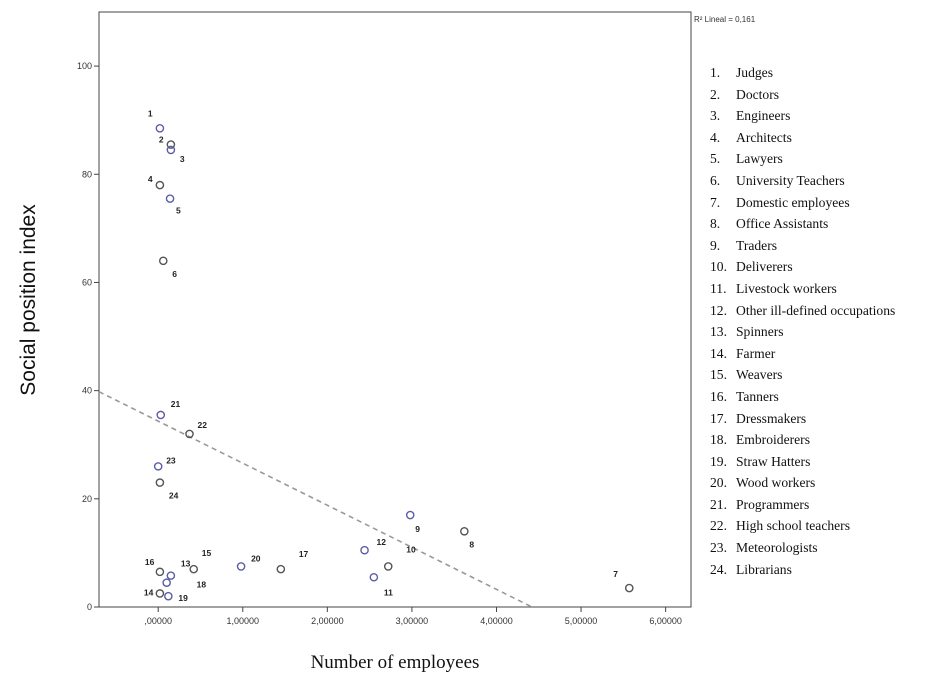 This screenshot has height=675, width=931. I want to click on point-label: 12, so click(382, 542).